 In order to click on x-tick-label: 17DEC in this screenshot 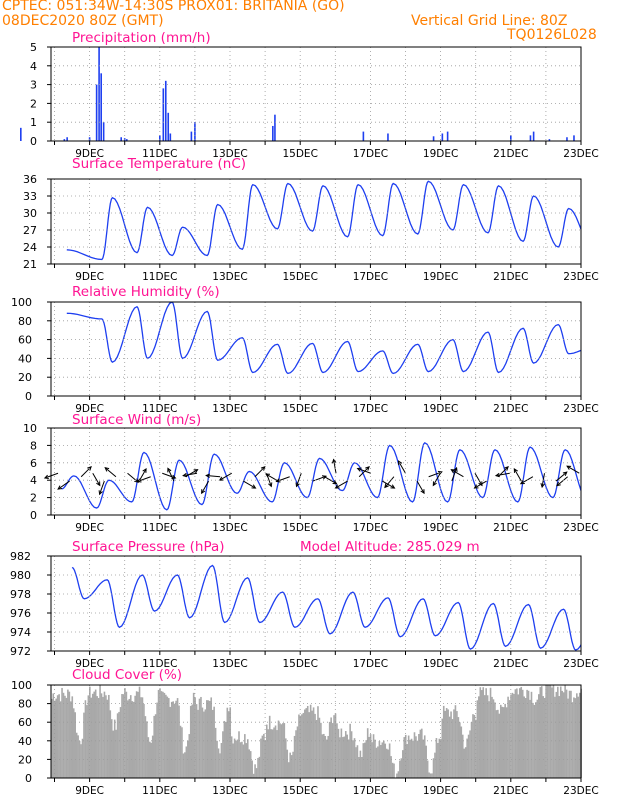, I will do `click(370, 664)`.